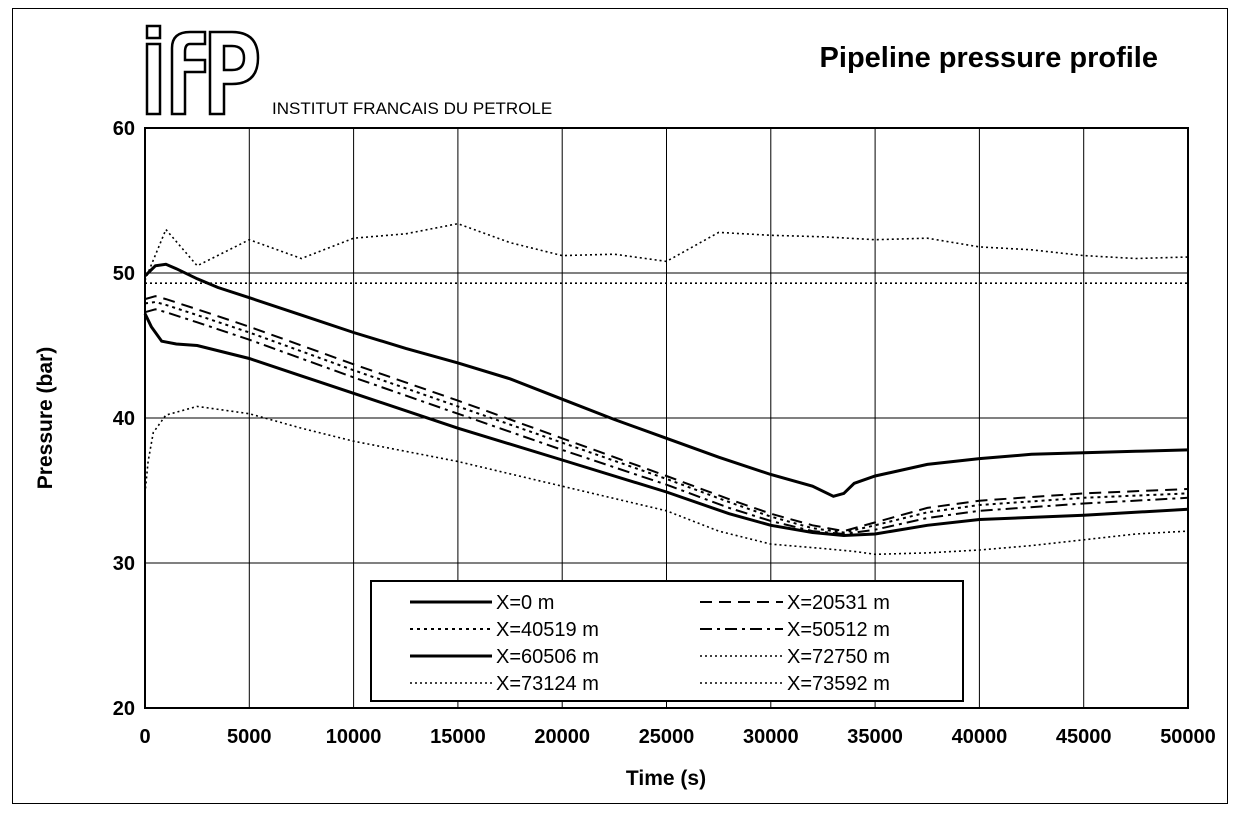 The width and height of the screenshot is (1240, 814). What do you see at coordinates (1188, 737) in the screenshot?
I see `x-tick-label: 50000` at bounding box center [1188, 737].